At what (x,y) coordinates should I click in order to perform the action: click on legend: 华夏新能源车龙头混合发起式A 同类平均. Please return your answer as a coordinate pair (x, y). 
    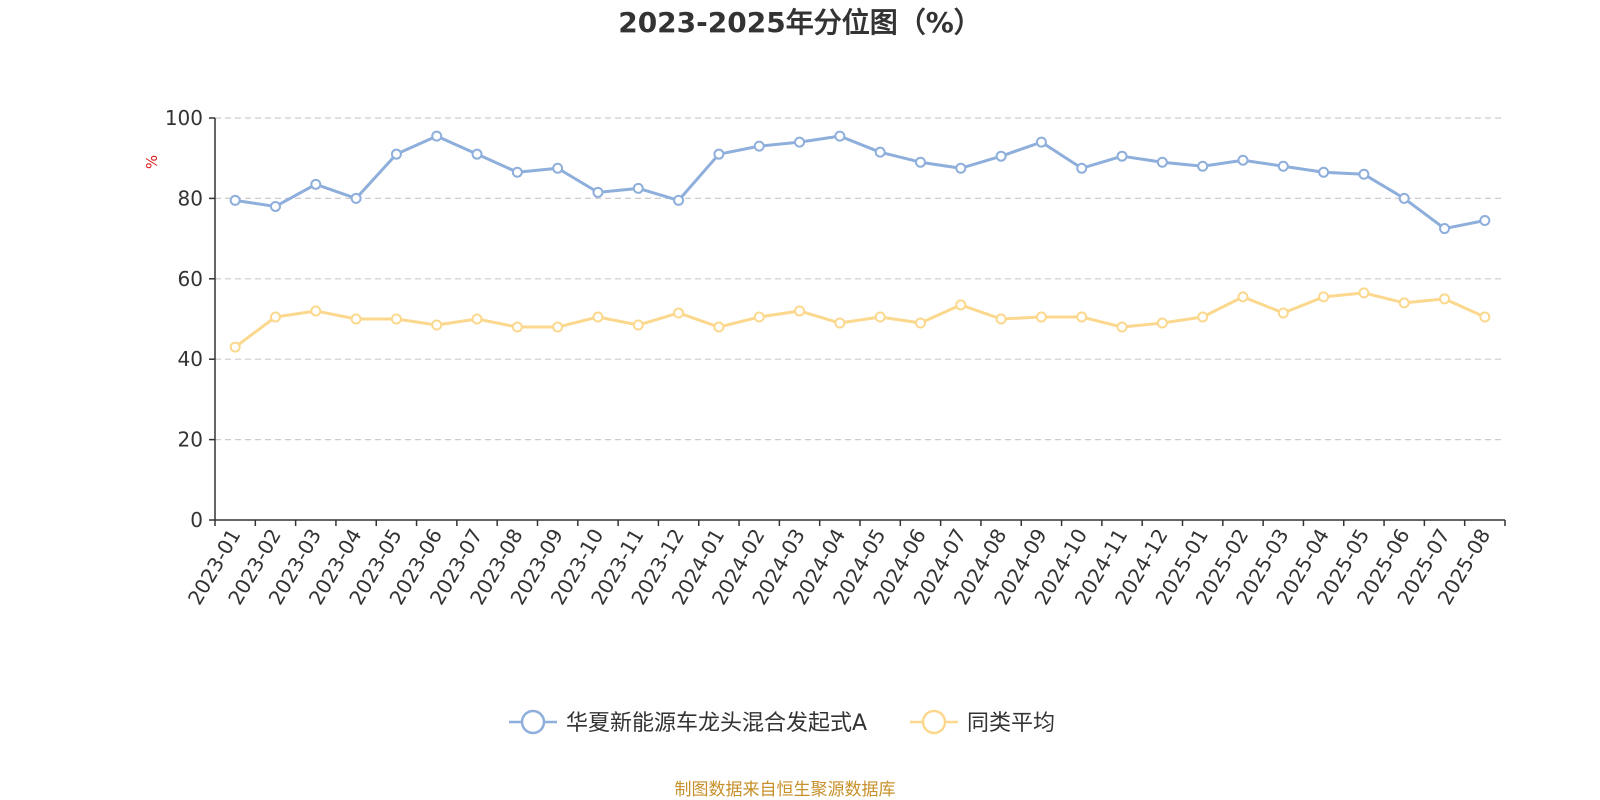
    Looking at the image, I should click on (782, 722).